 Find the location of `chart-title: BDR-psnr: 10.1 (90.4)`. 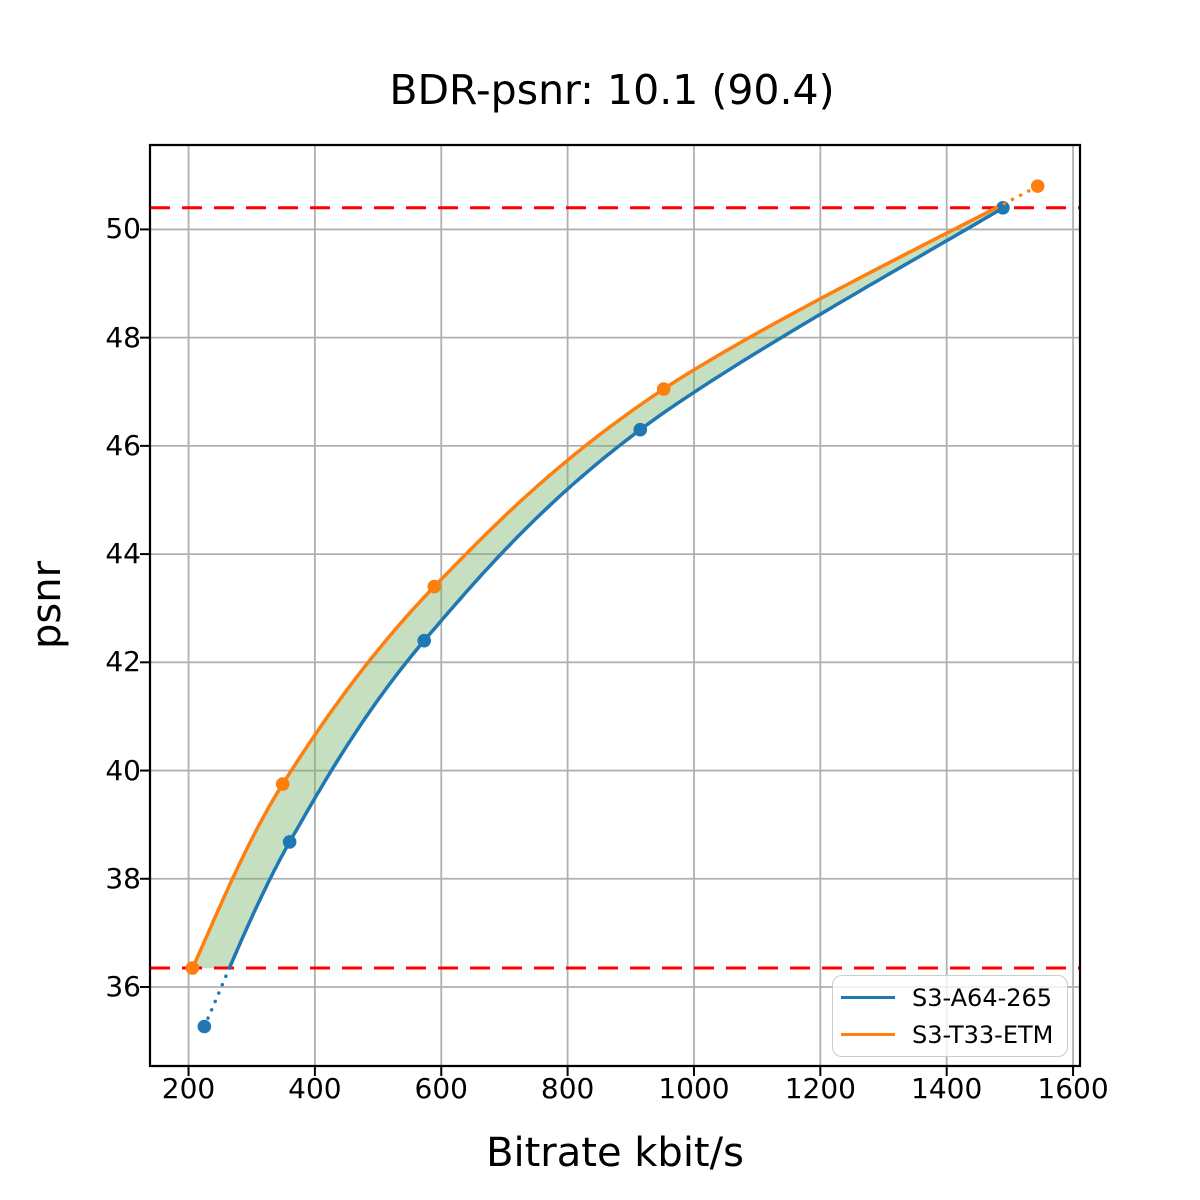

chart-title: BDR-psnr: 10.1 (90.4) is located at coordinates (612, 90).